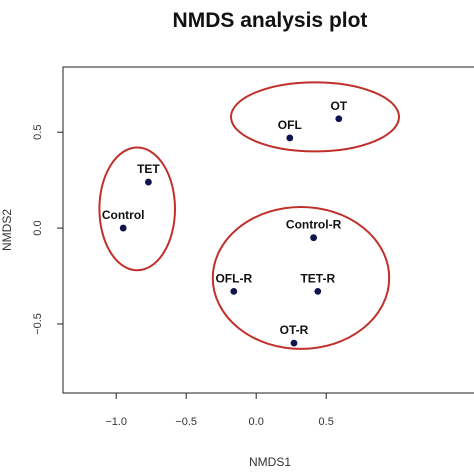 Image resolution: width=474 pixels, height=474 pixels. I want to click on point-label-control-r: Control-R, so click(314, 225).